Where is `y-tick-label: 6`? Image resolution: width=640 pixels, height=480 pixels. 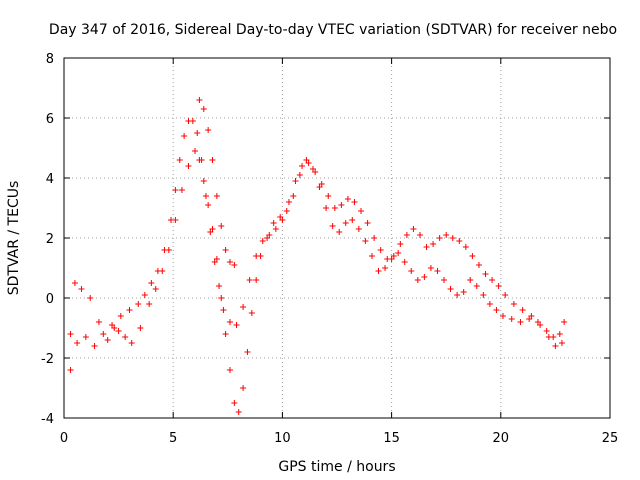 y-tick-label: 6 is located at coordinates (50, 119).